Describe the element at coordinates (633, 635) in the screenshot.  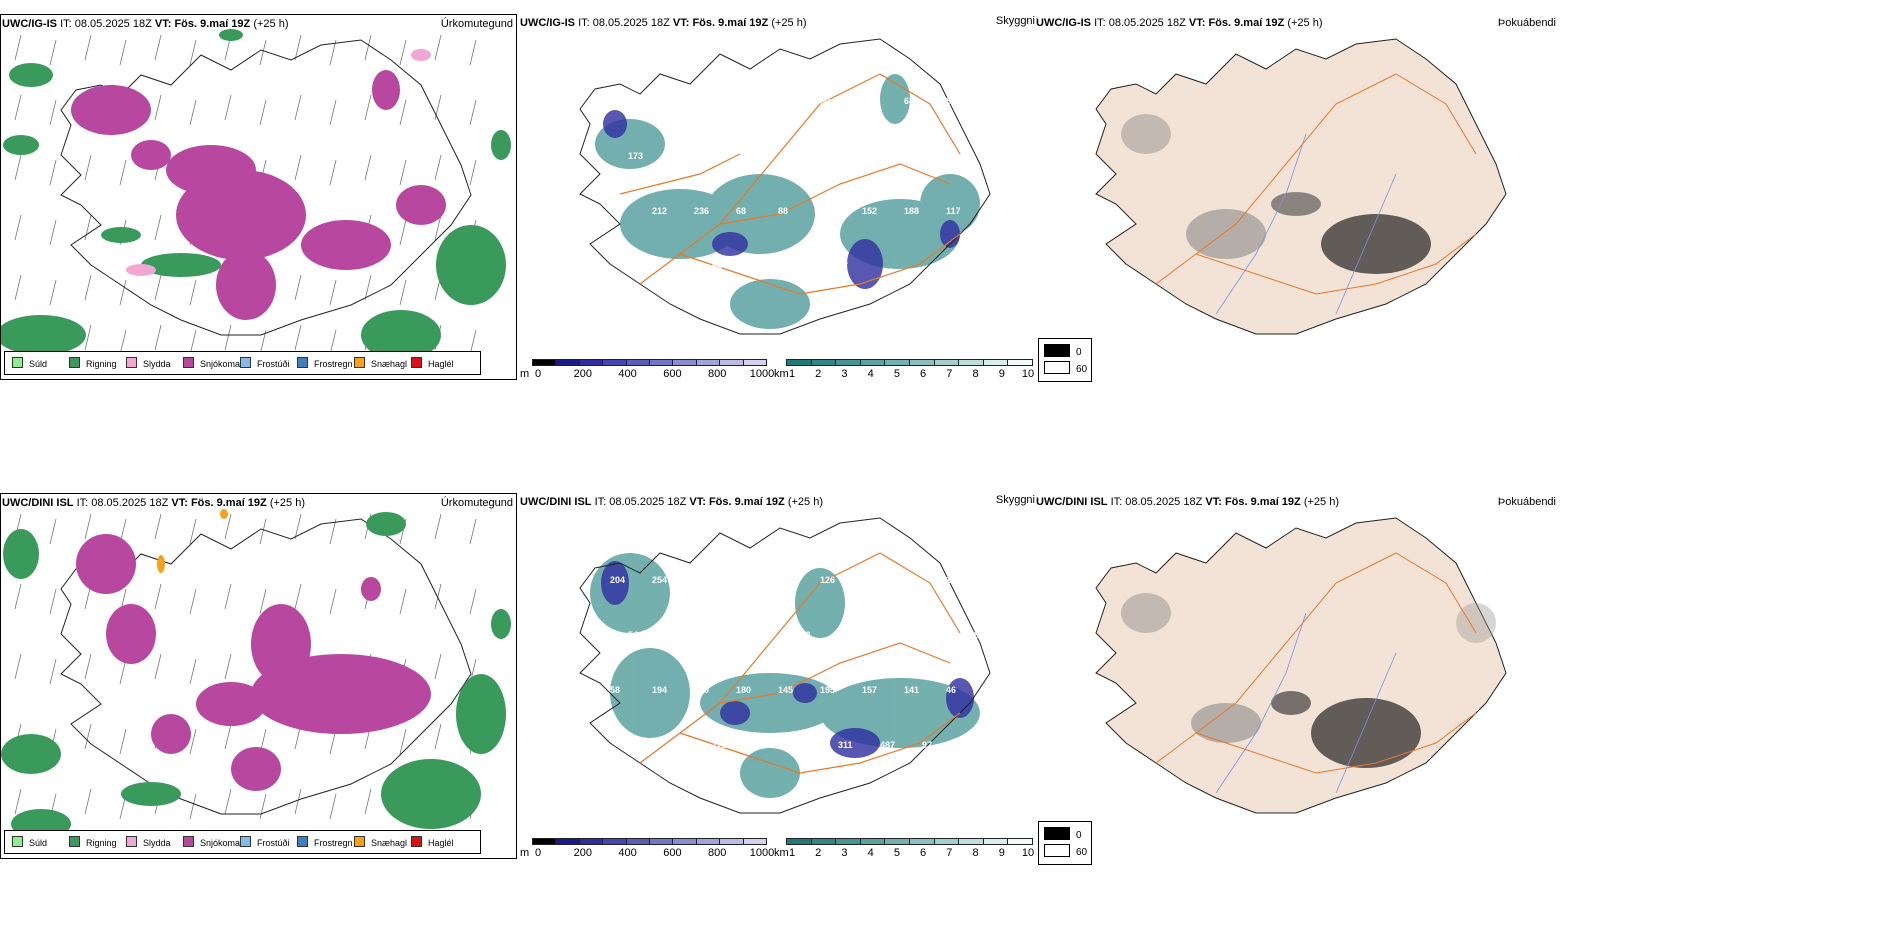
I see `cloud-base-value-label: 54` at that location.